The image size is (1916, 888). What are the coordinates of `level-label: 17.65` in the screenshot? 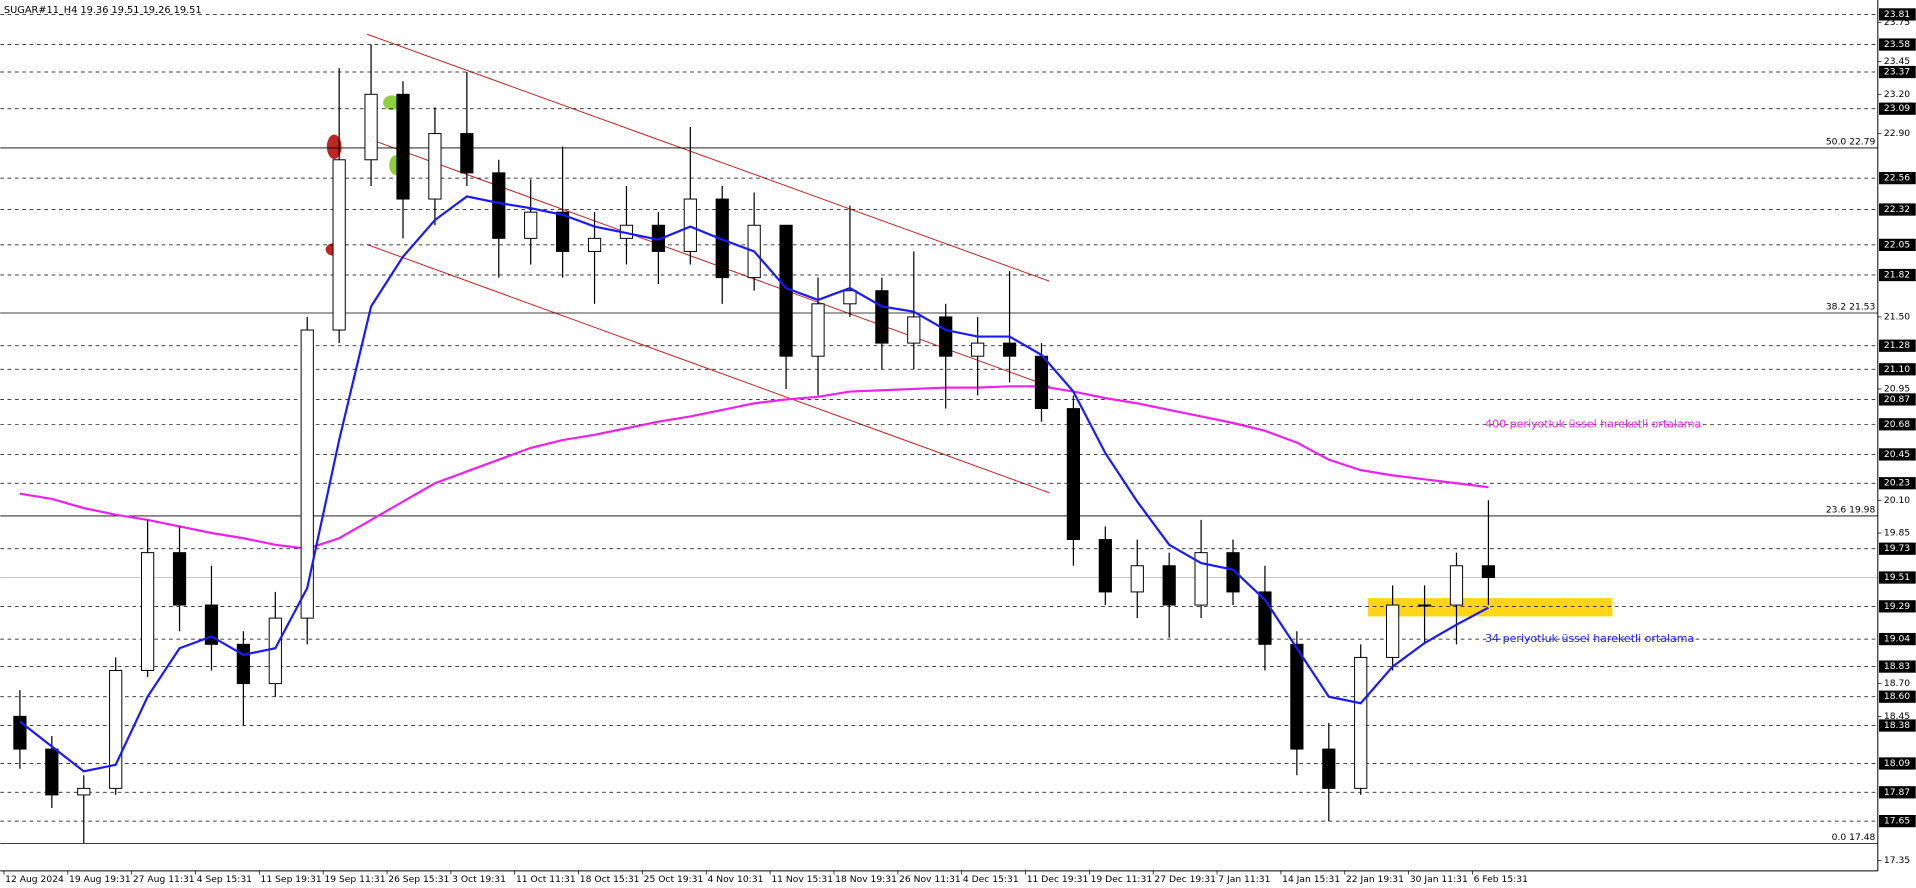 It's located at (1897, 821).